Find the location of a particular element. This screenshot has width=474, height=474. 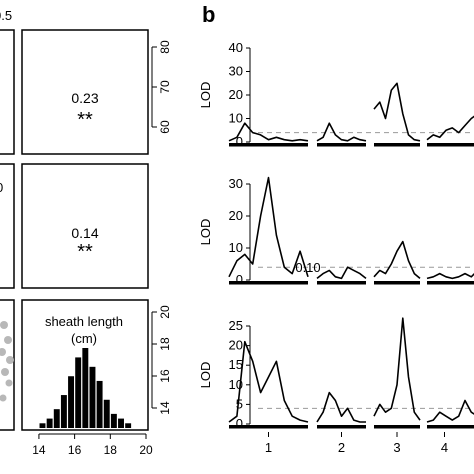

corr-panel-mid-frame is located at coordinates (85, 226).